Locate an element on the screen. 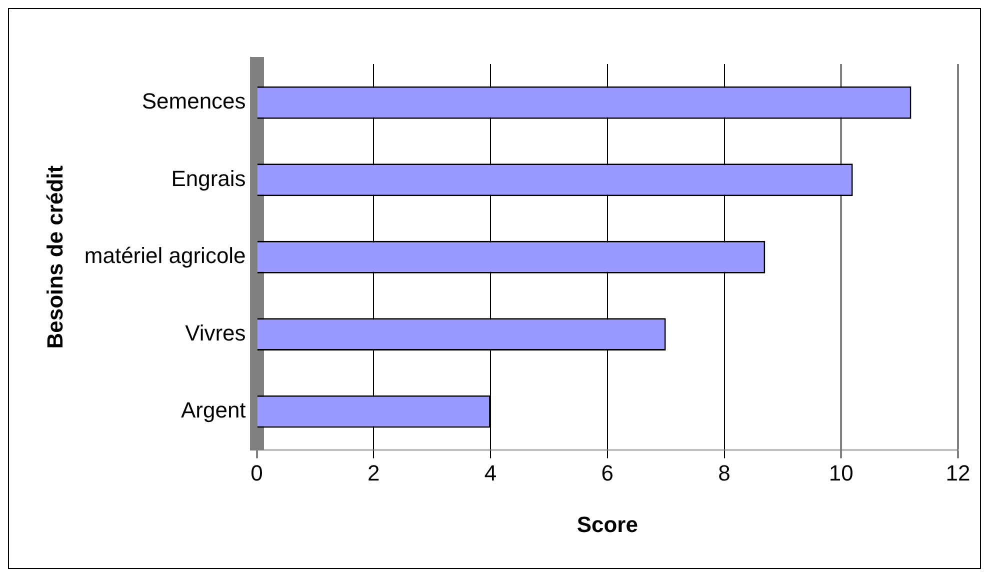  y-tick-label: matériel agricole is located at coordinates (165, 255).